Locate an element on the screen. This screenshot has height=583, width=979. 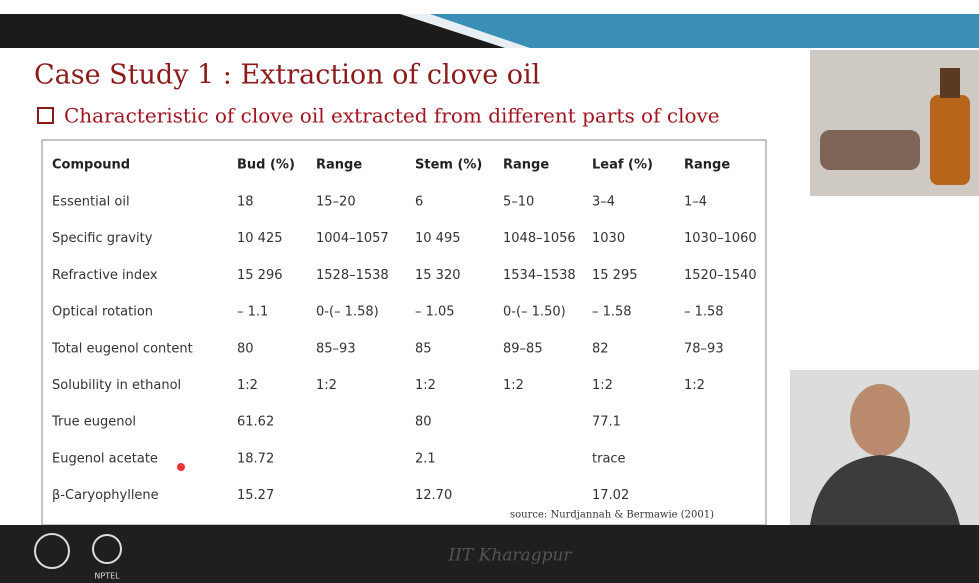
cloves is located at coordinates (870, 150).